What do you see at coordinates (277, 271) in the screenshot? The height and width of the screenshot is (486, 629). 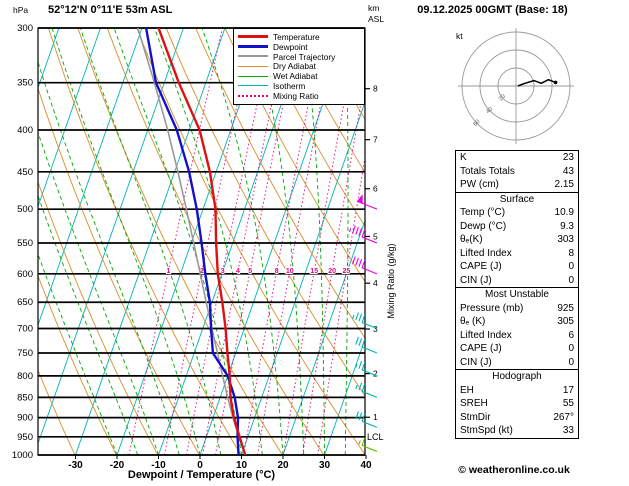 I see `mixing-ratio-value: 8` at bounding box center [277, 271].